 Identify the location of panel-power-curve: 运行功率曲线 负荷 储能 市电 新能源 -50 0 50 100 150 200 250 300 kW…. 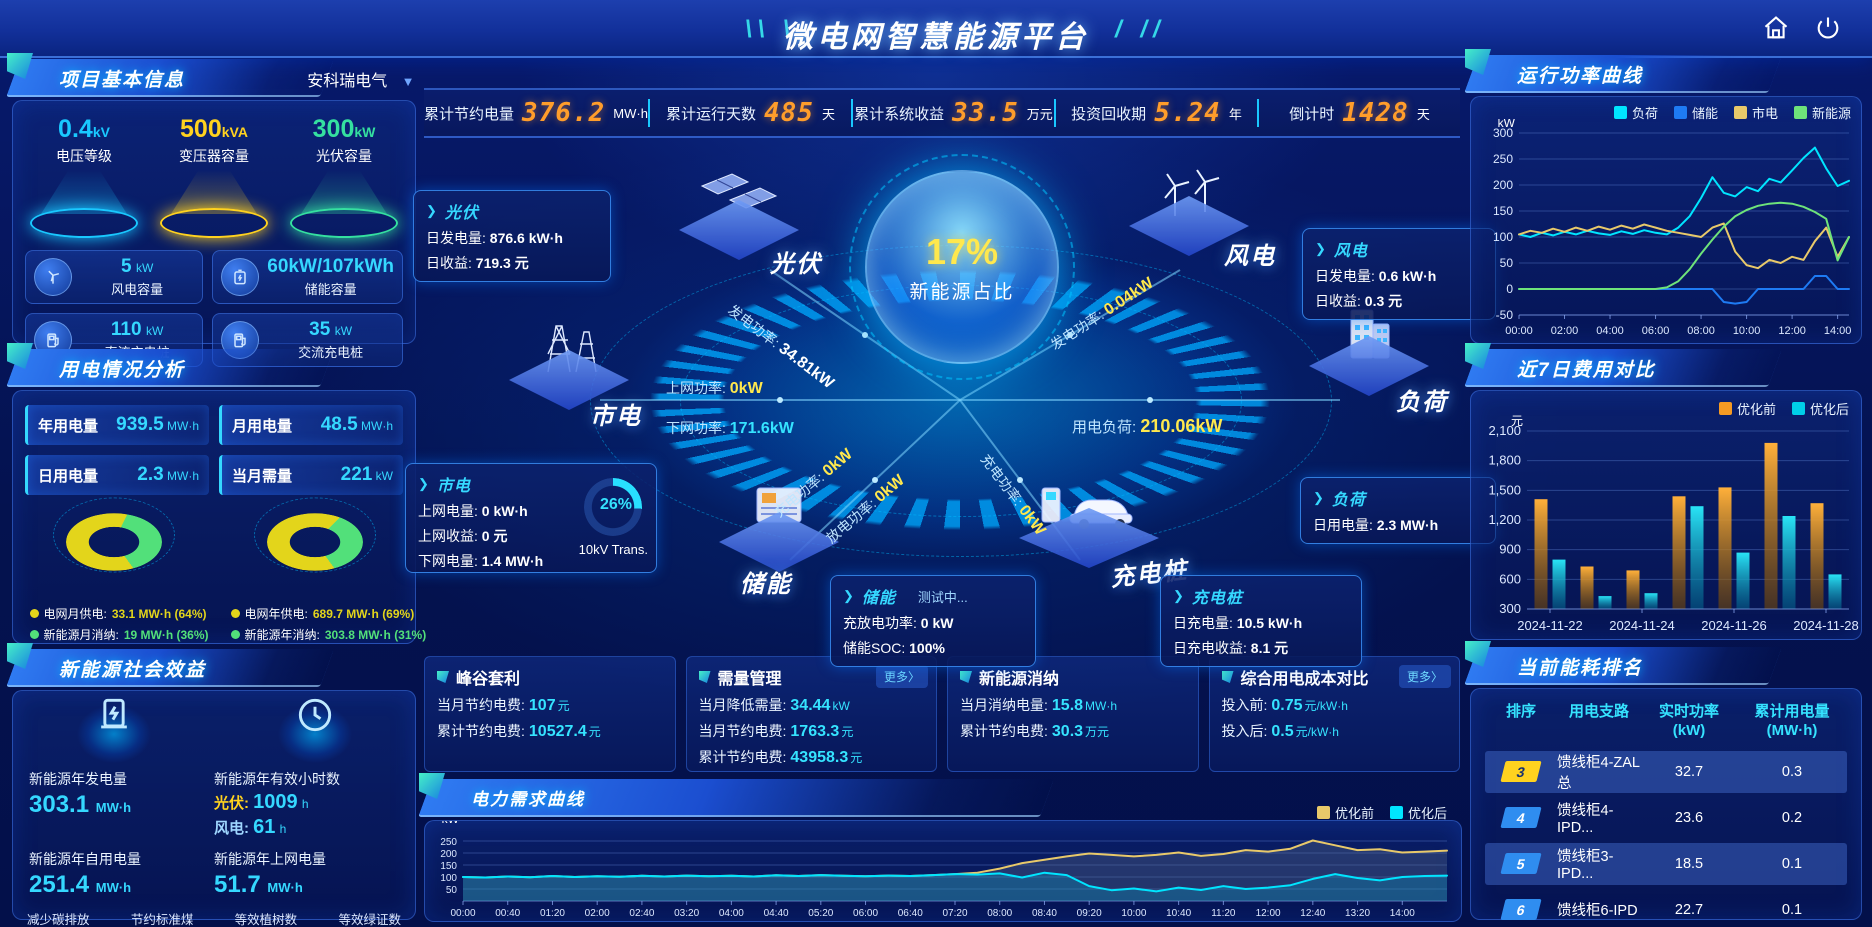
(1663, 196).